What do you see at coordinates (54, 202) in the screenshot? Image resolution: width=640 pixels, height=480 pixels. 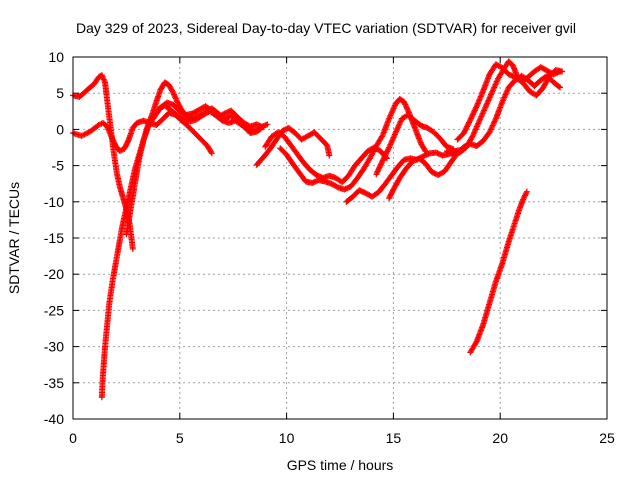 I see `y-tick-label: -10` at bounding box center [54, 202].